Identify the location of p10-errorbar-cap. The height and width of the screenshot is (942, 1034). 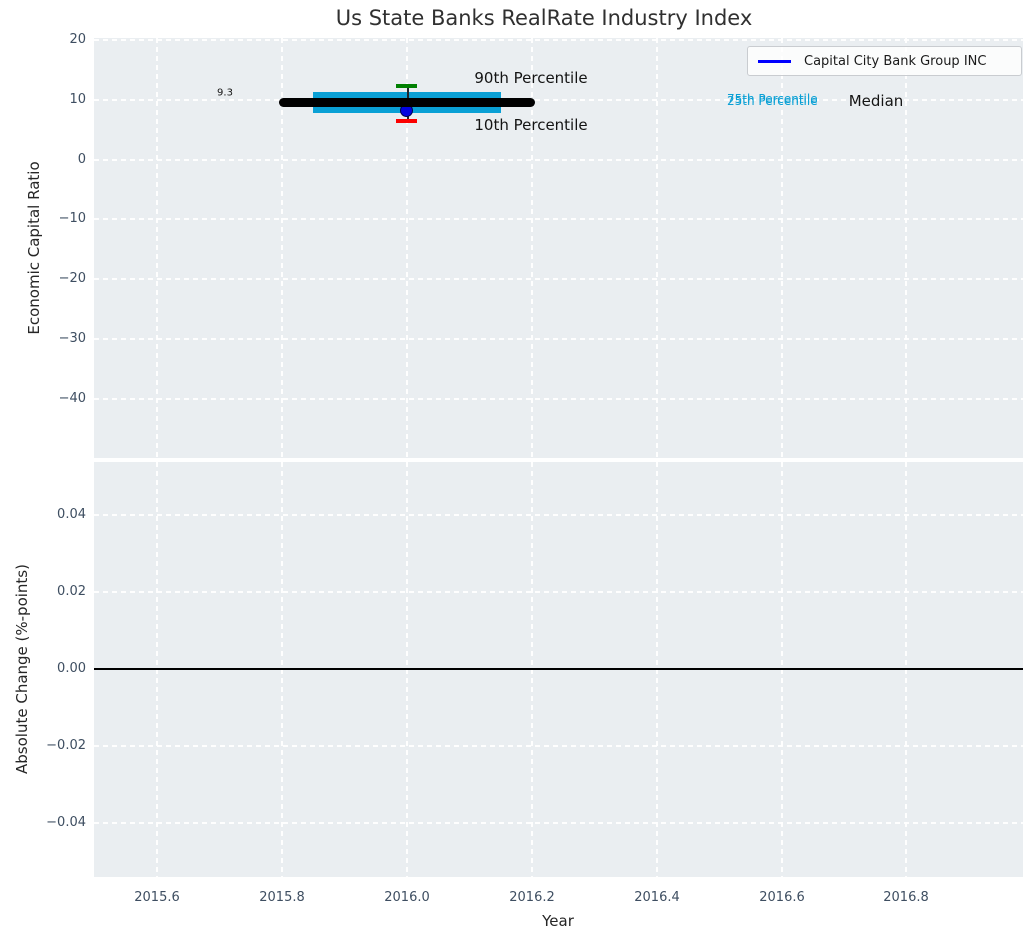
(406, 121).